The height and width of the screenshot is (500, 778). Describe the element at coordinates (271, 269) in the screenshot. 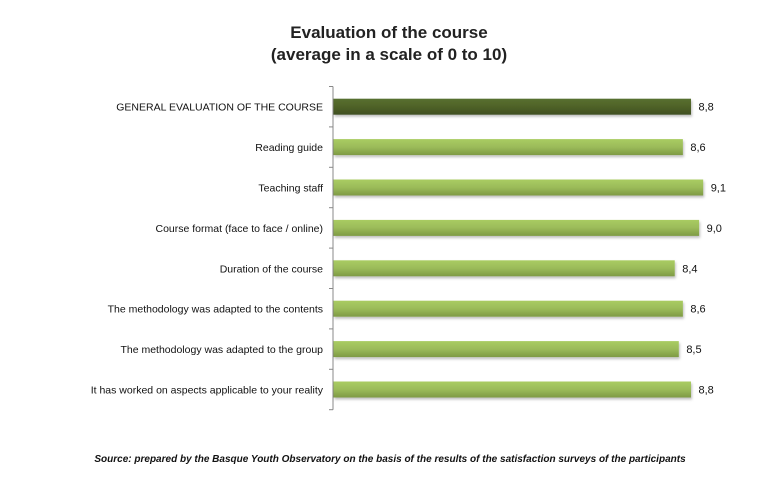

I see `category-label: Duration of the course` at that location.